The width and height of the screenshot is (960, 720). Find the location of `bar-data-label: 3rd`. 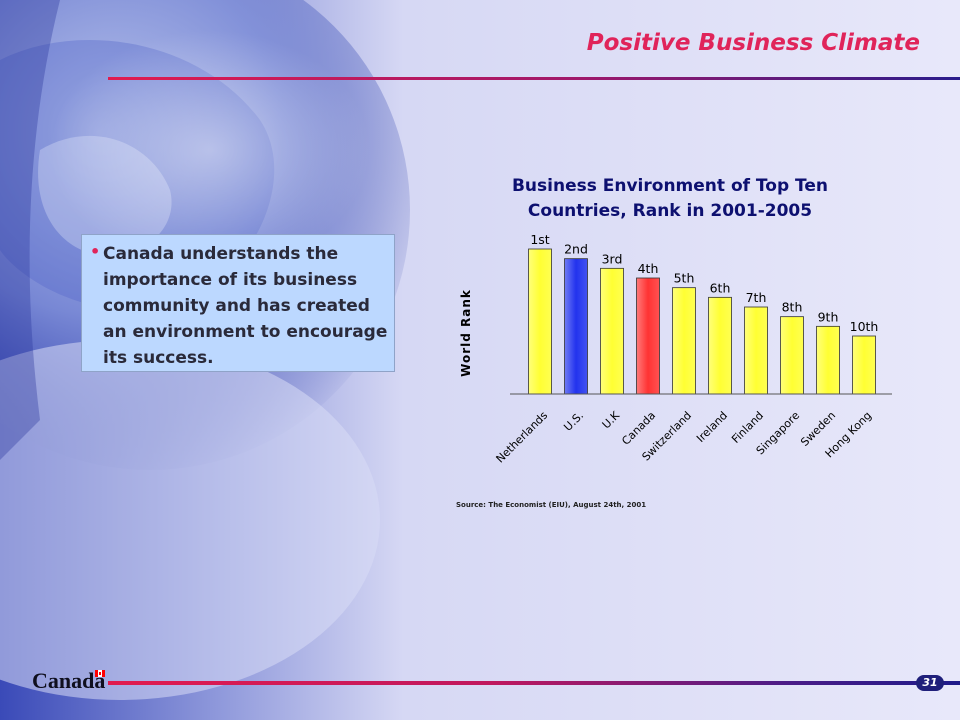

bar-data-label: 3rd is located at coordinates (612, 258).